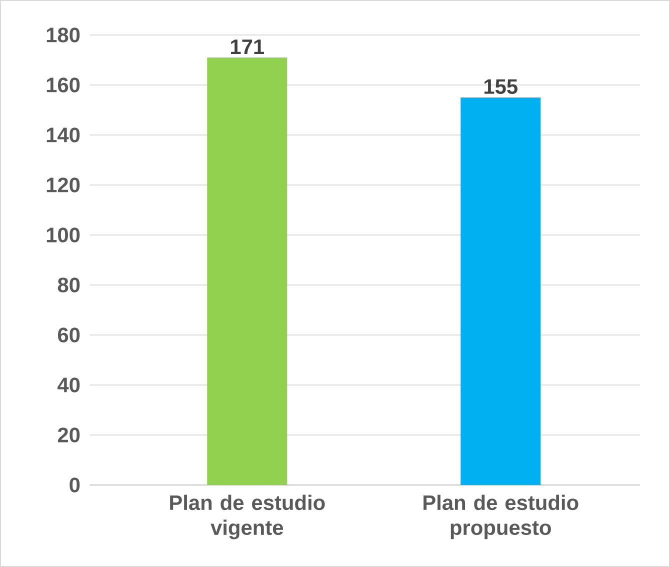 Image resolution: width=670 pixels, height=567 pixels. What do you see at coordinates (69, 385) in the screenshot?
I see `y-tick-label: 40` at bounding box center [69, 385].